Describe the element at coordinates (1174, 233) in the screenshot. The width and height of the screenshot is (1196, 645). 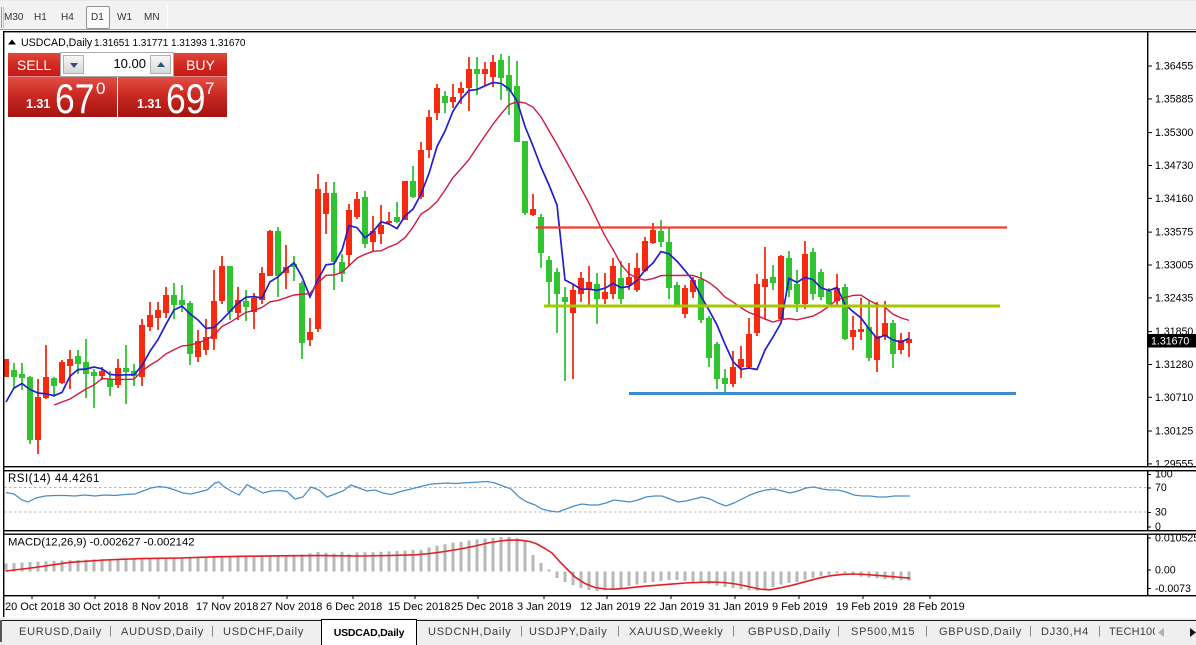
I see `svg-text: 1.33575` at that location.